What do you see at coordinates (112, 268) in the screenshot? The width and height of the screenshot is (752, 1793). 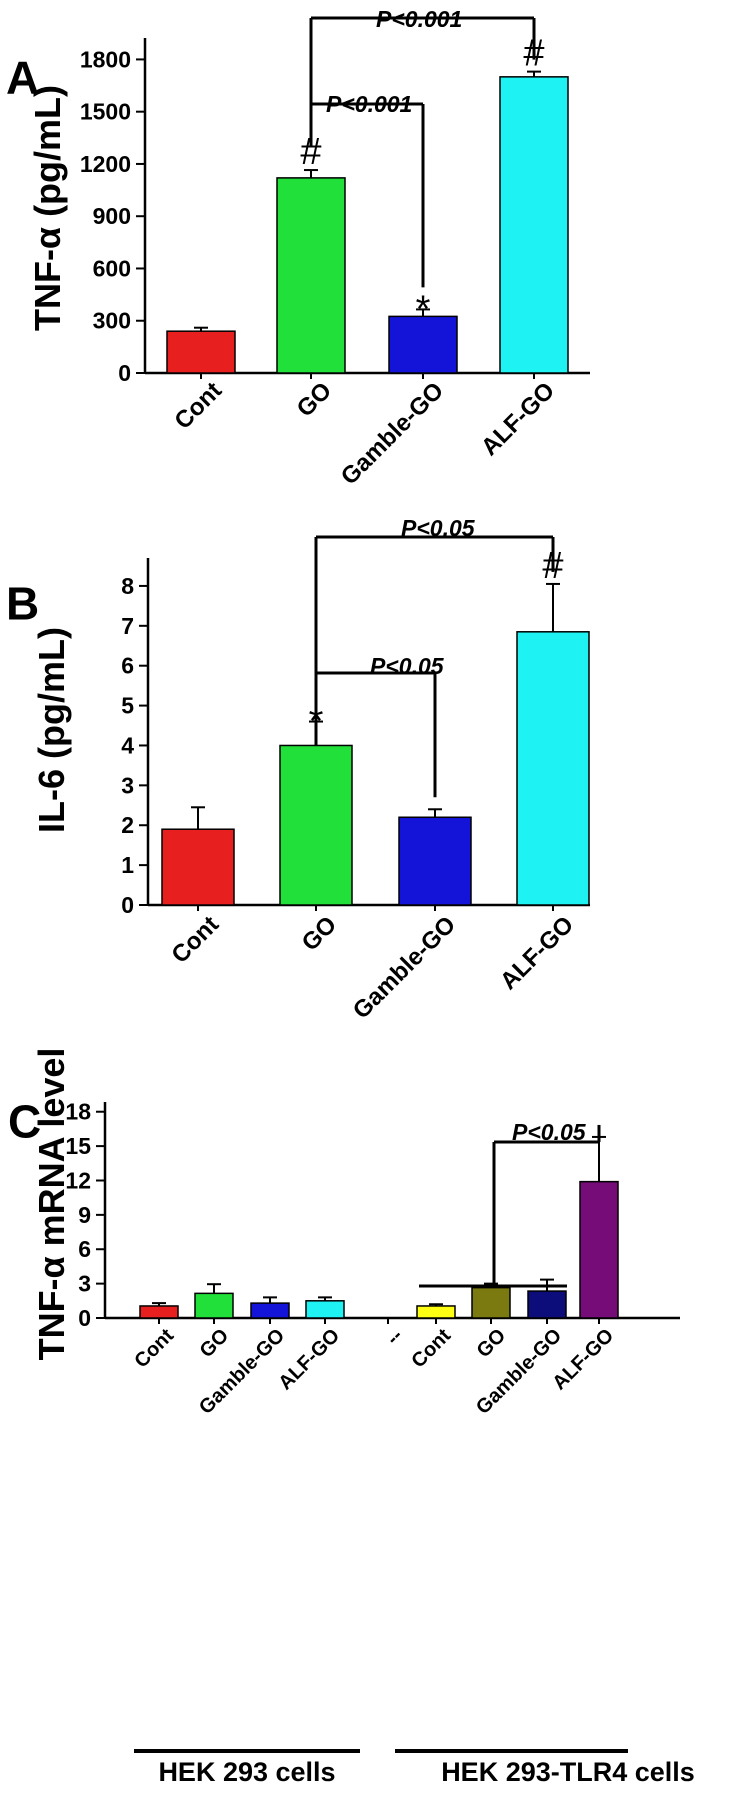 I see `y-tick-label: 600` at bounding box center [112, 268].